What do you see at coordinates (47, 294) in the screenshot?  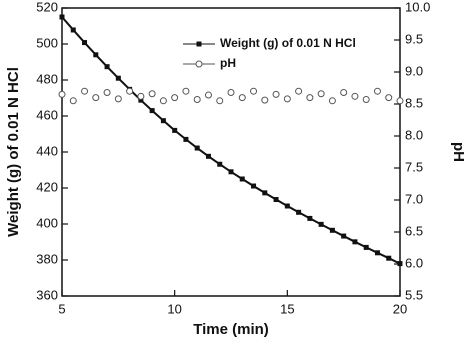 I see `y-tick-label: 360` at bounding box center [47, 294].